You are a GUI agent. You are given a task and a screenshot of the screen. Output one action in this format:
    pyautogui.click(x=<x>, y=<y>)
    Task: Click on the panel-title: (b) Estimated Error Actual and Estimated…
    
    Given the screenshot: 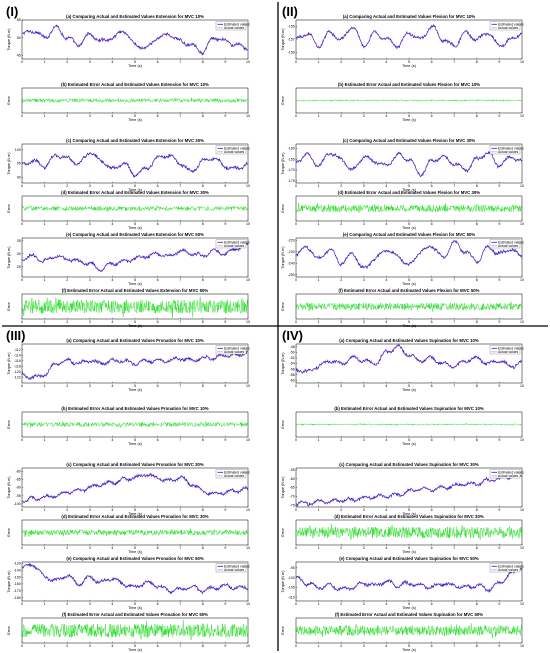 What is the action you would take?
    pyautogui.click(x=409, y=84)
    